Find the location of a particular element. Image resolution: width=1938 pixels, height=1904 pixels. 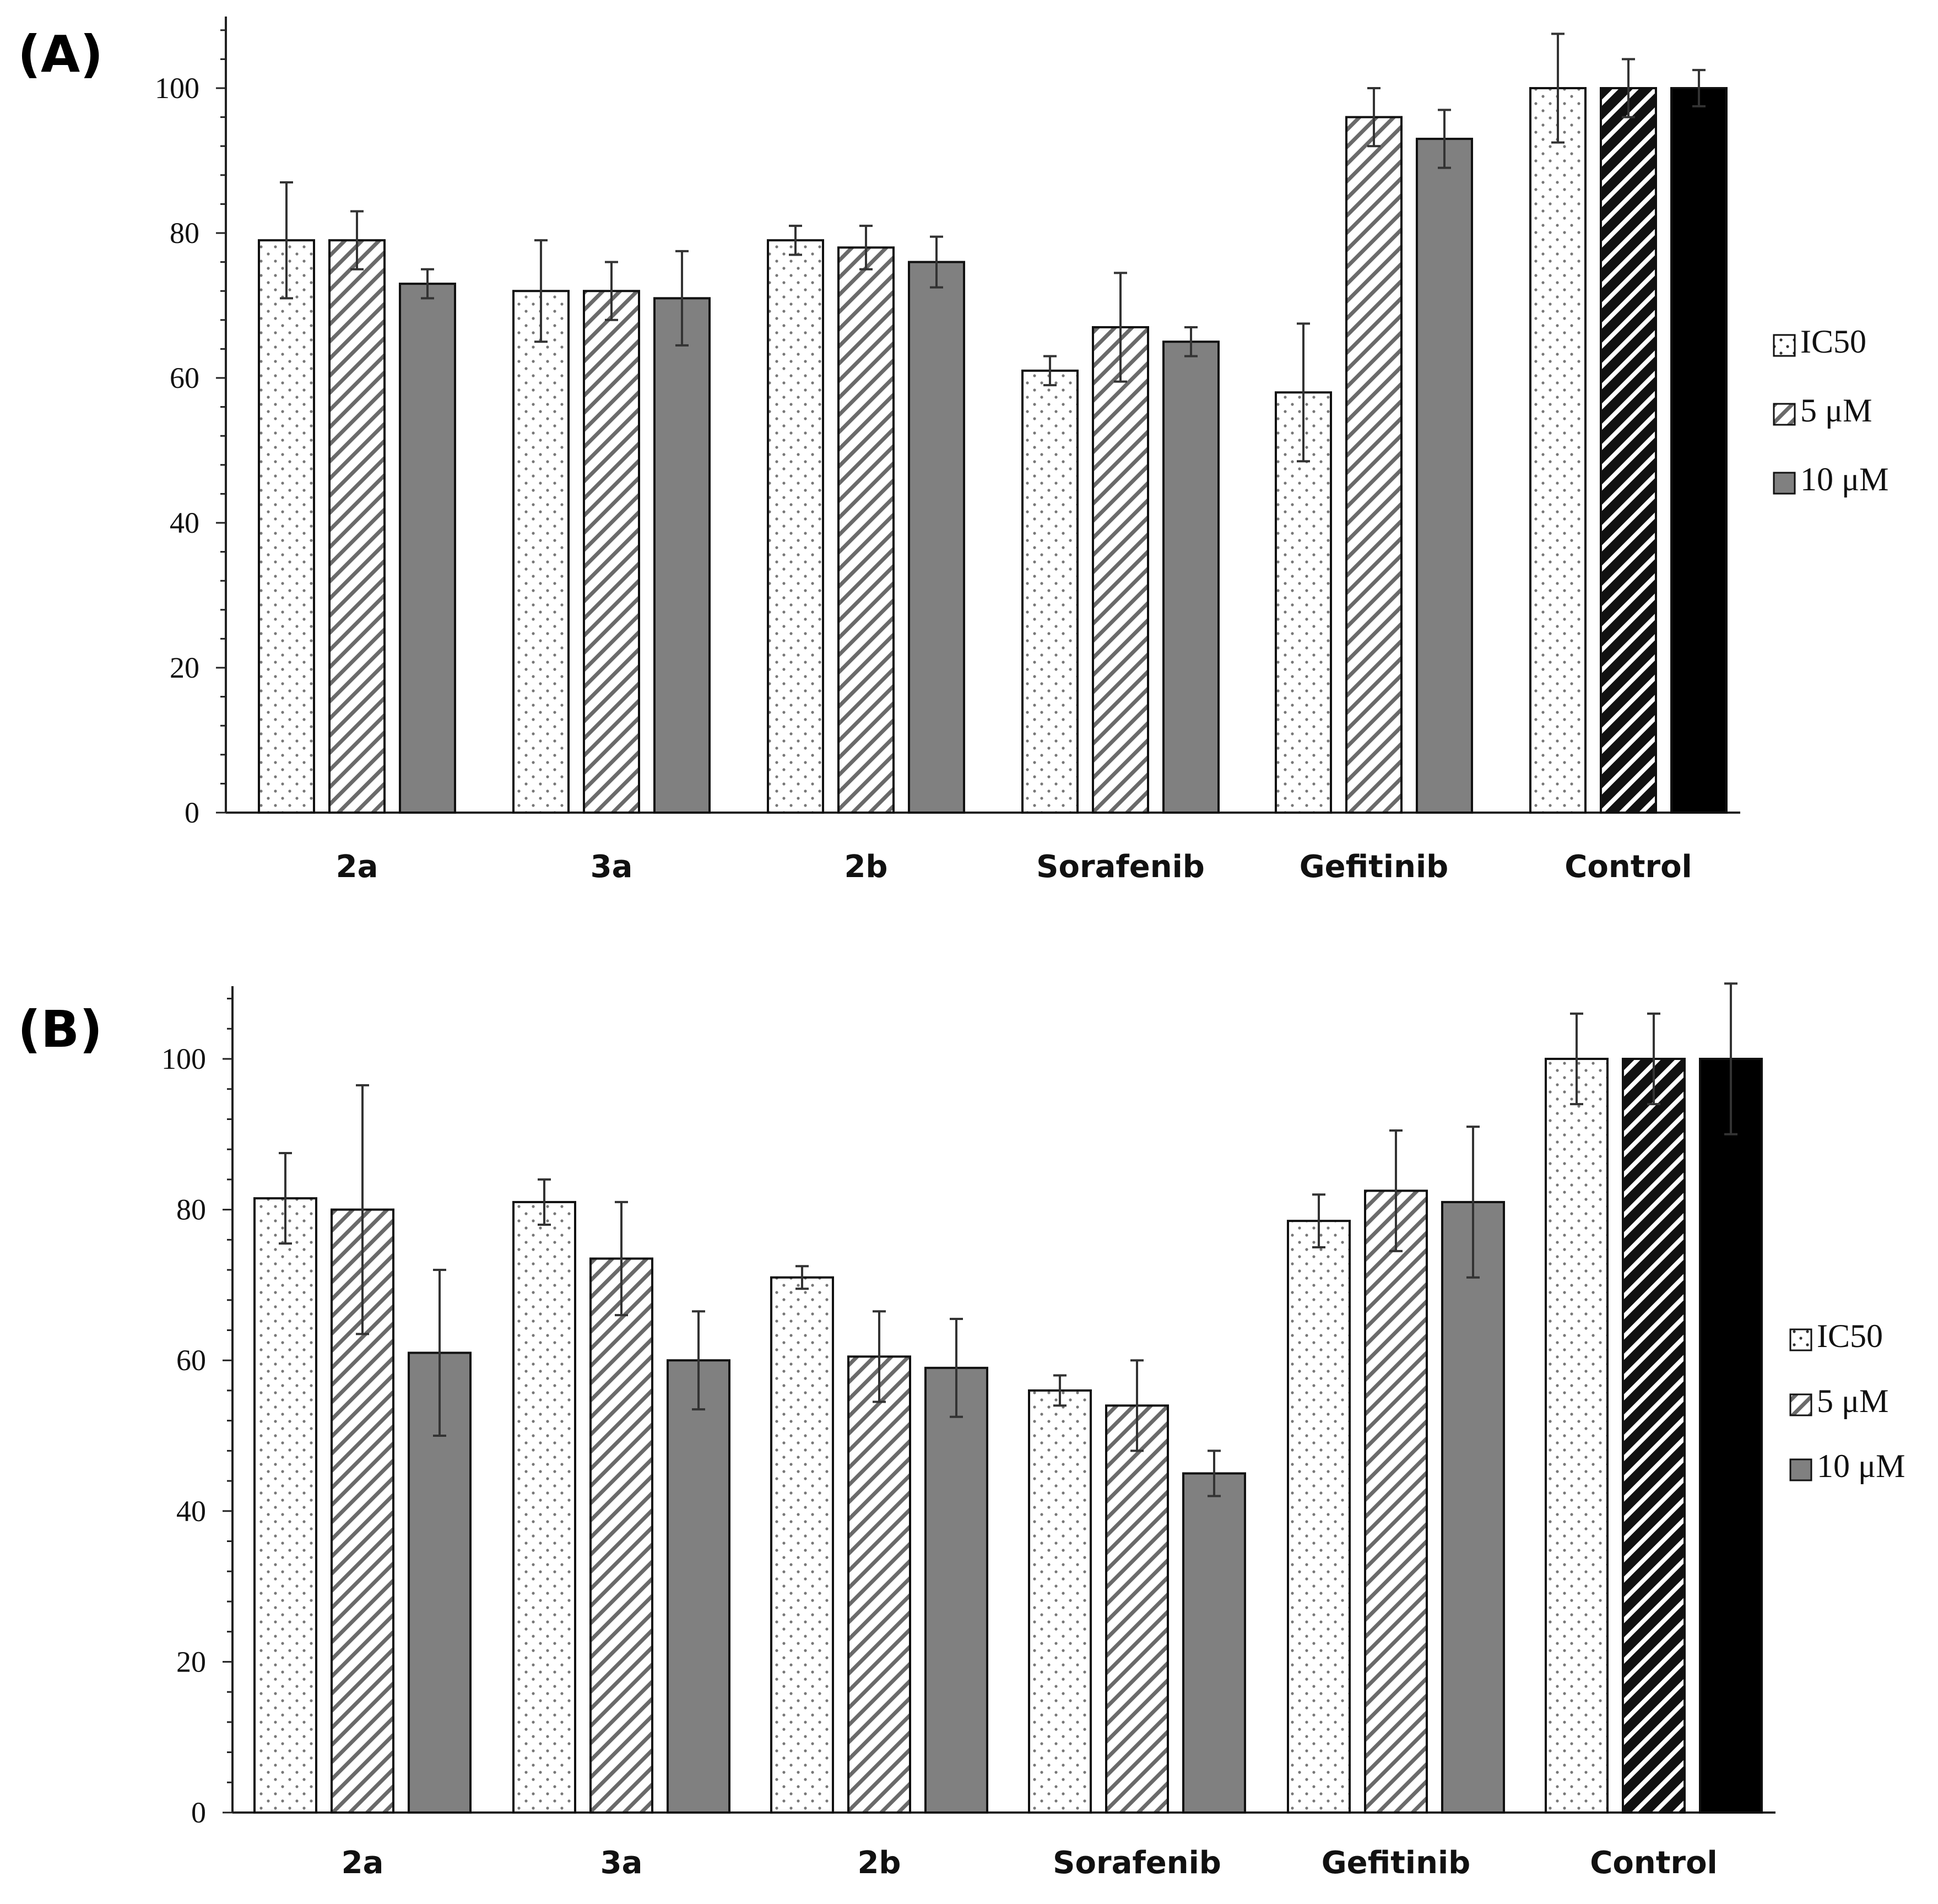

panel-a-legend: IC50 5 μM 10 μM is located at coordinates (1831, 410).